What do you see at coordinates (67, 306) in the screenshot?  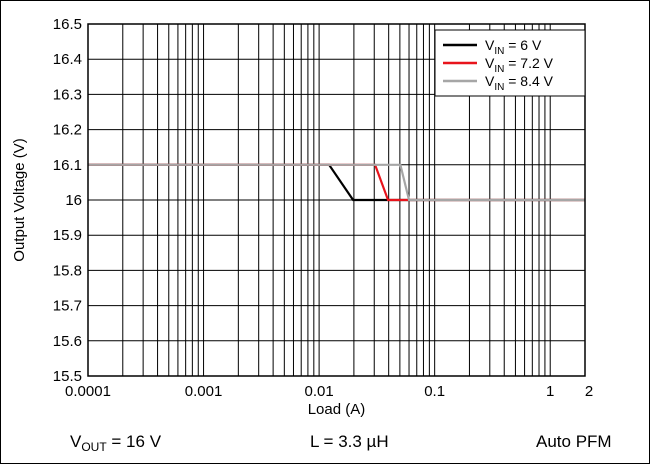 I see `y-tick-label: 15.7` at bounding box center [67, 306].